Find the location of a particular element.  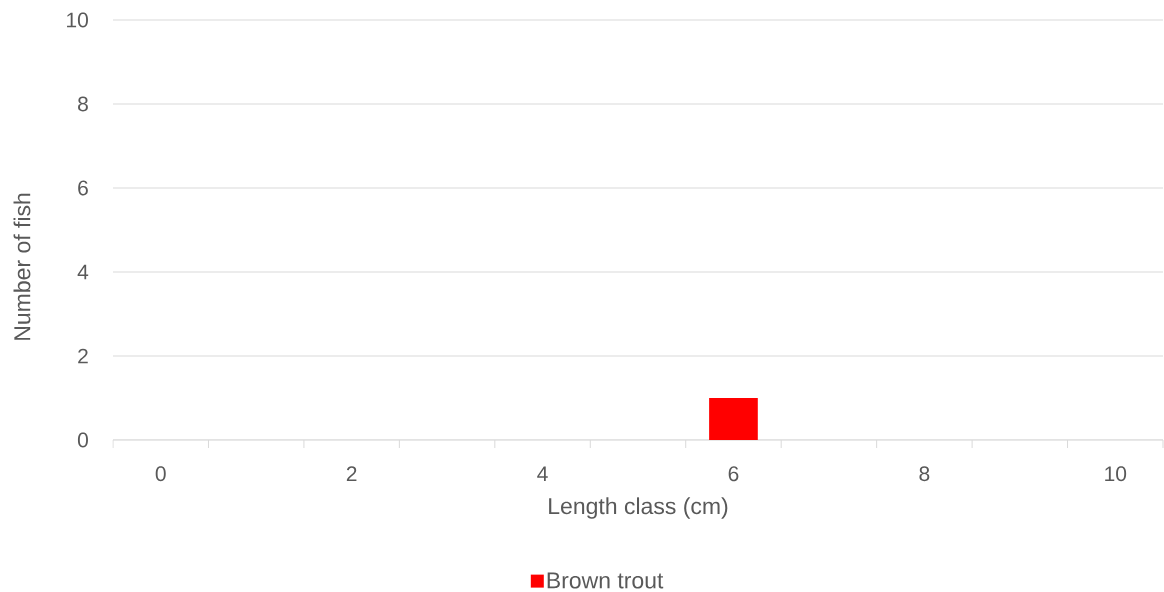

x-tick-label: 10 is located at coordinates (1116, 474).